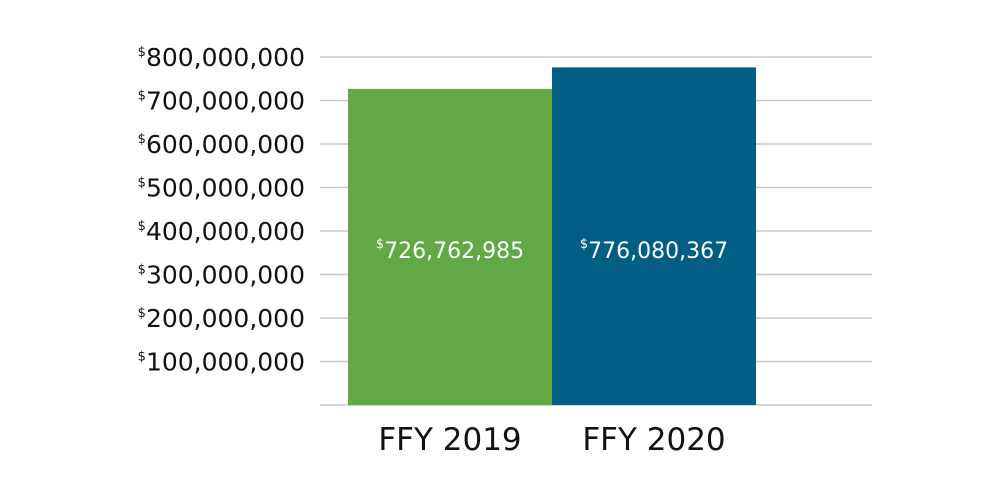 The height and width of the screenshot is (482, 1000). What do you see at coordinates (221, 101) in the screenshot?
I see `y-tick-label: $700,000,000` at bounding box center [221, 101].